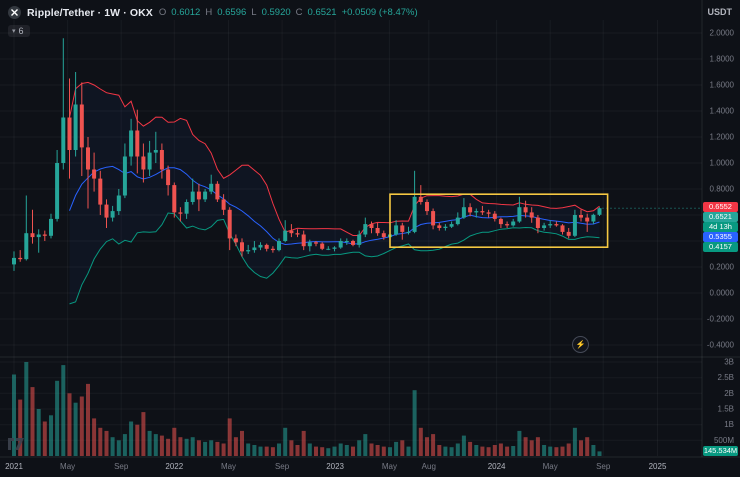  Describe the element at coordinates (299, 12) in the screenshot. I see `close-label: C` at that location.